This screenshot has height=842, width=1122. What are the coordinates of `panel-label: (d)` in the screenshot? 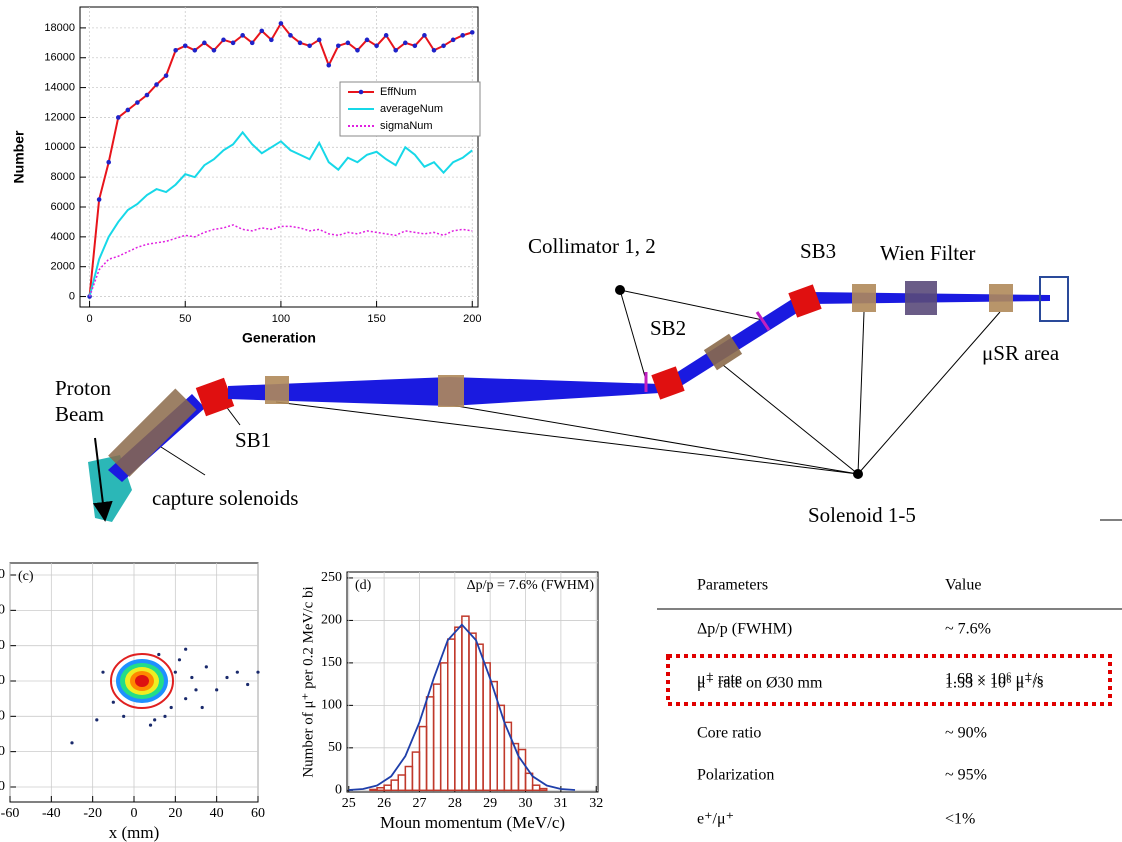 It's located at (363, 585).